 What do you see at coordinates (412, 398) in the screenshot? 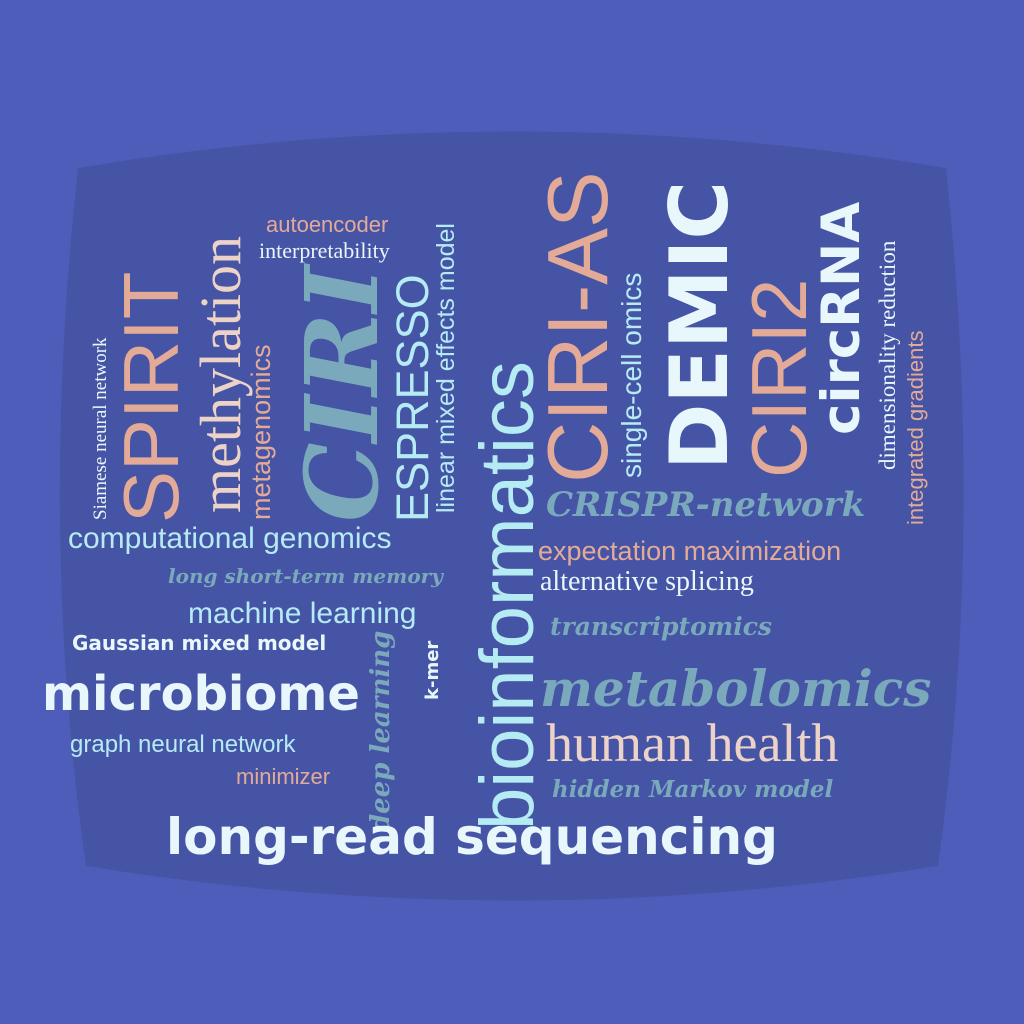
I see `word-espresso: ESPRESSO` at bounding box center [412, 398].